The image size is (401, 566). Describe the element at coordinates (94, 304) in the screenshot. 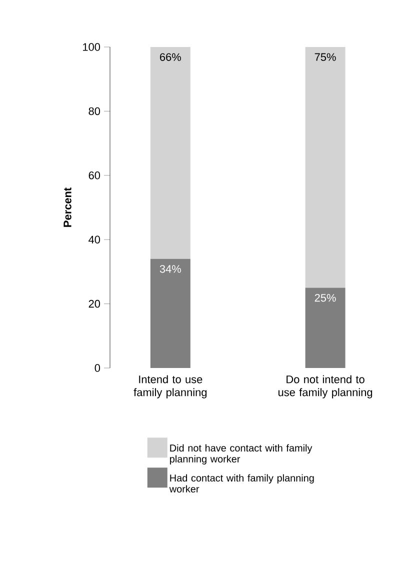

I see `y-tick-label: 20` at that location.